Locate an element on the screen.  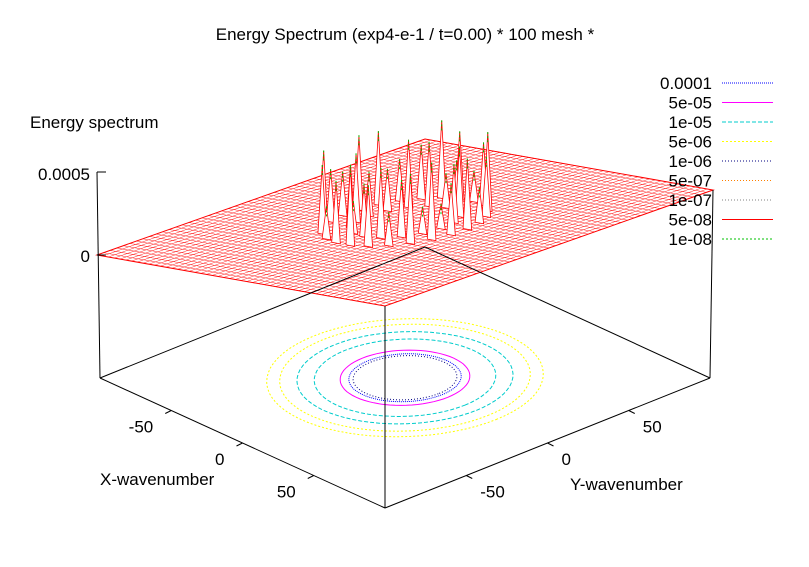
x-tick-label: 50 is located at coordinates (286, 492).